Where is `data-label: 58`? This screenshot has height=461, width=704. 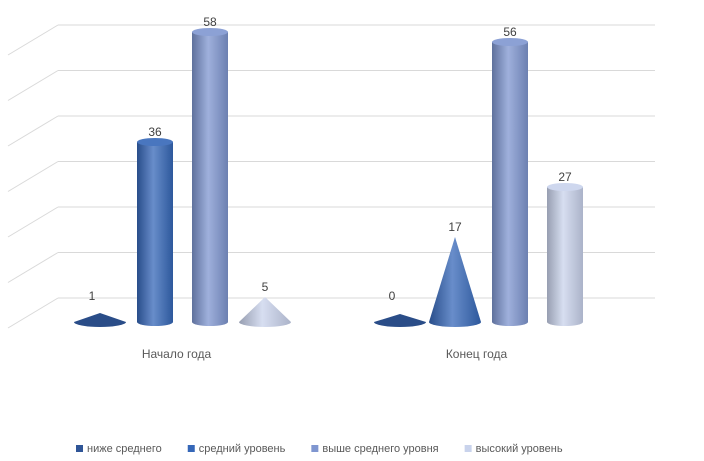 data-label: 58 is located at coordinates (210, 22).